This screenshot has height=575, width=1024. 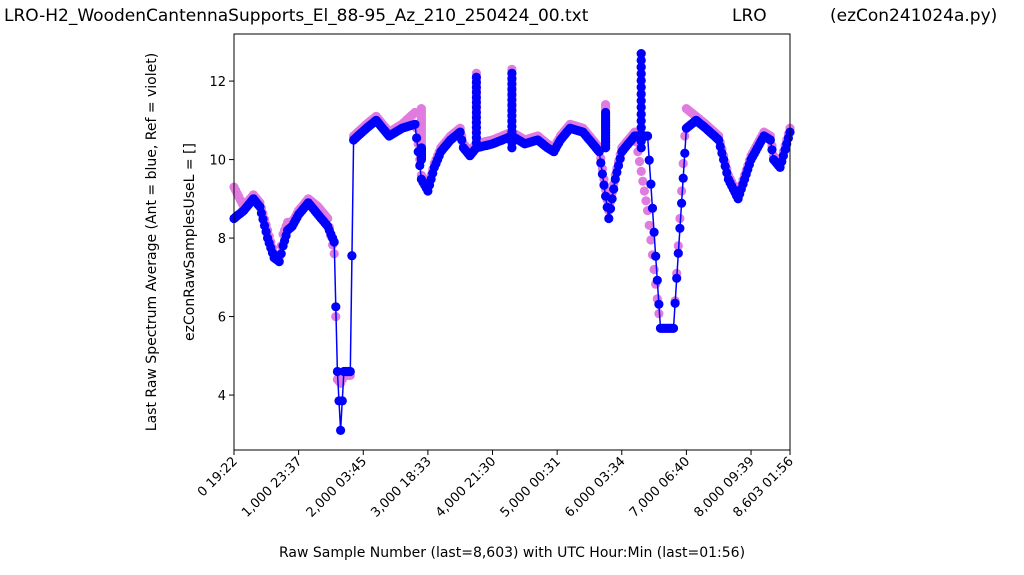 I want to click on x-tick-label: 1,000 23:37, so click(x=272, y=487).